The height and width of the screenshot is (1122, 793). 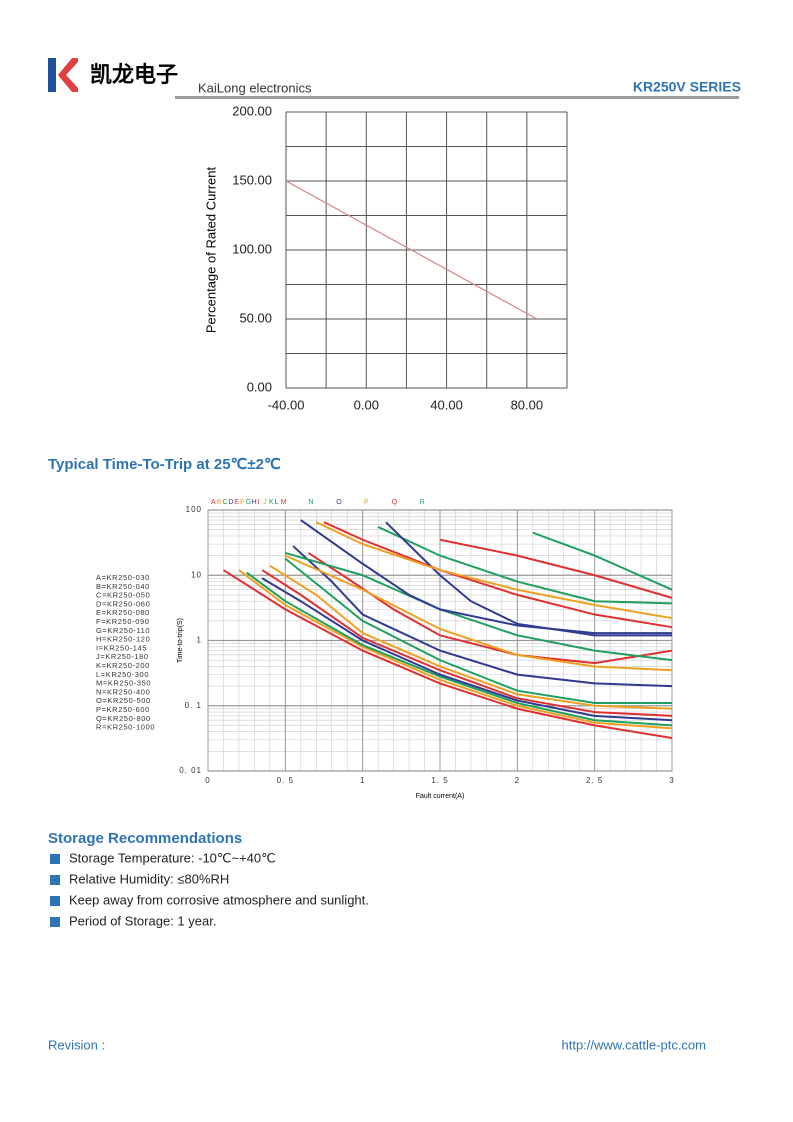 I want to click on x-tick-label: 2. 5, so click(x=594, y=780).